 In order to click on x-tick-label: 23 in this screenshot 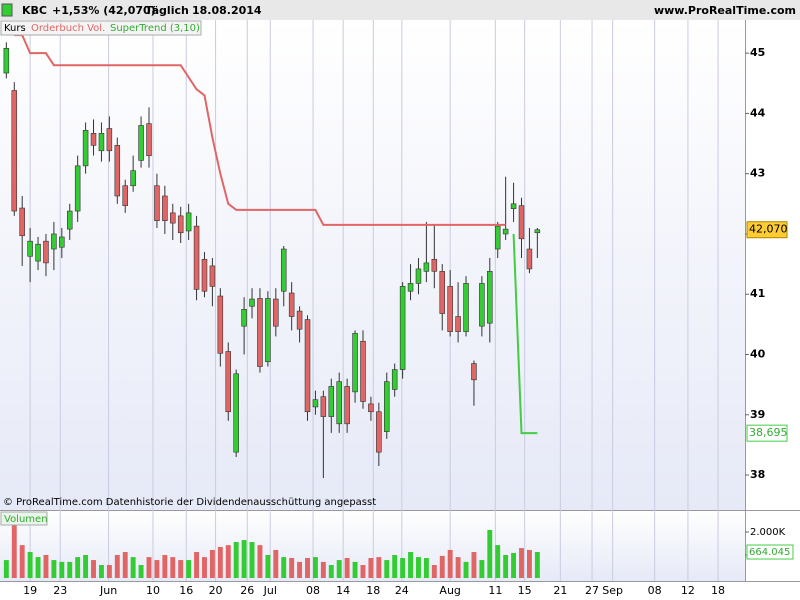, I will do `click(60, 590)`.